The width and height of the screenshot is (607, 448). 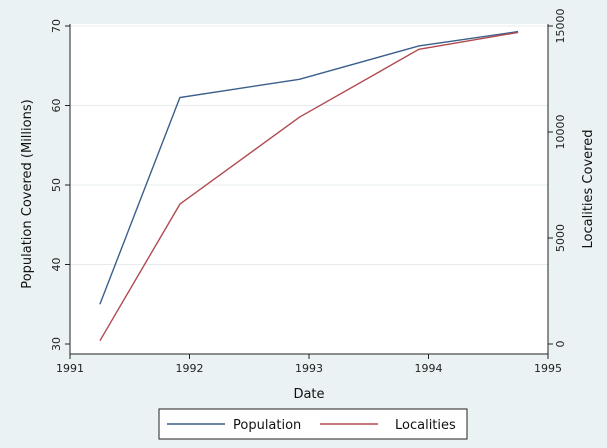 What do you see at coordinates (309, 368) in the screenshot?
I see `x-tick-label: 1993` at bounding box center [309, 368].